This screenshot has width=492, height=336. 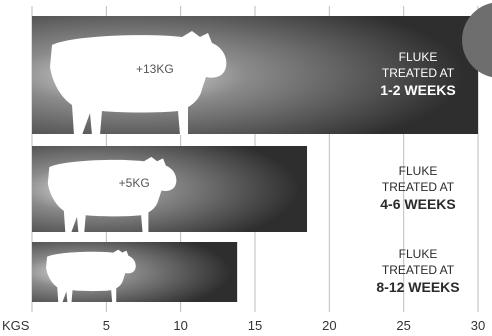 What do you see at coordinates (134, 183) in the screenshot?
I see `gain-label: +5KG` at bounding box center [134, 183].